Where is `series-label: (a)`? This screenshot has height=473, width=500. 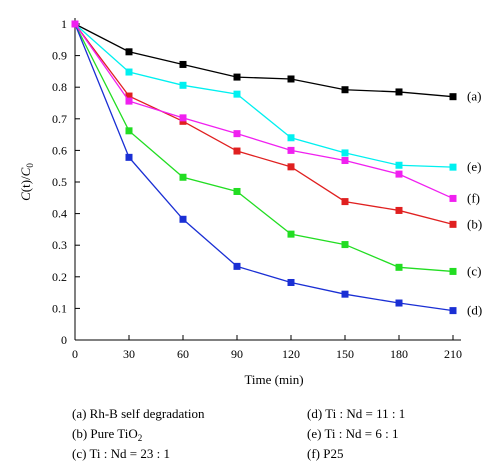
series-label: (a) is located at coordinates (474, 96).